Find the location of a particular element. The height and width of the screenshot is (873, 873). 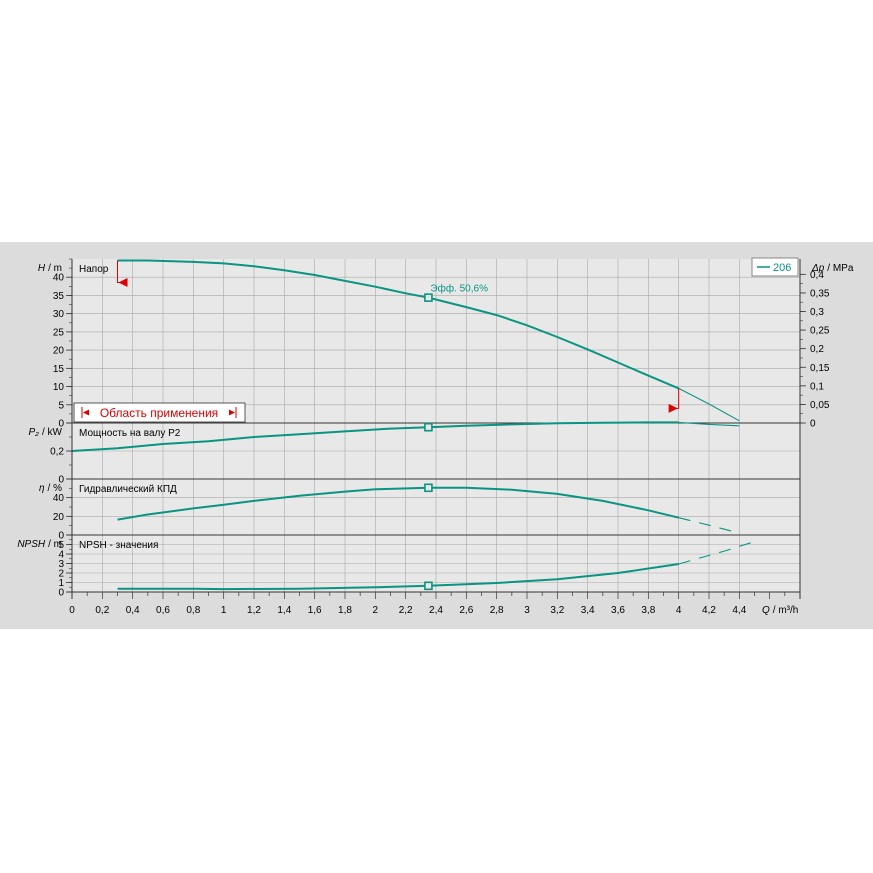

npsh-tick-label: 0 is located at coordinates (61, 593).